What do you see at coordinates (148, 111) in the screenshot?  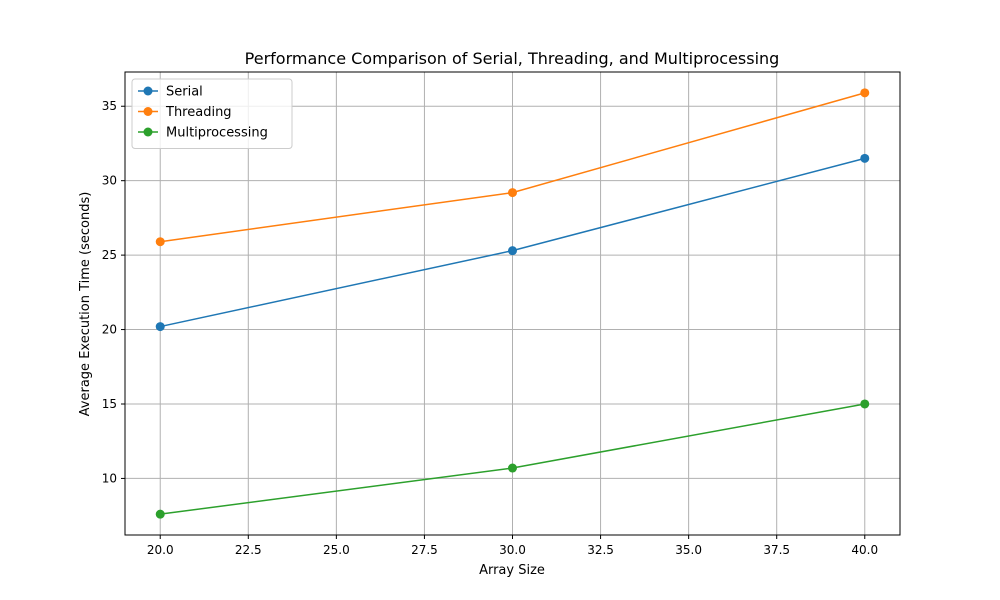 I see `legend-marker-threading` at bounding box center [148, 111].